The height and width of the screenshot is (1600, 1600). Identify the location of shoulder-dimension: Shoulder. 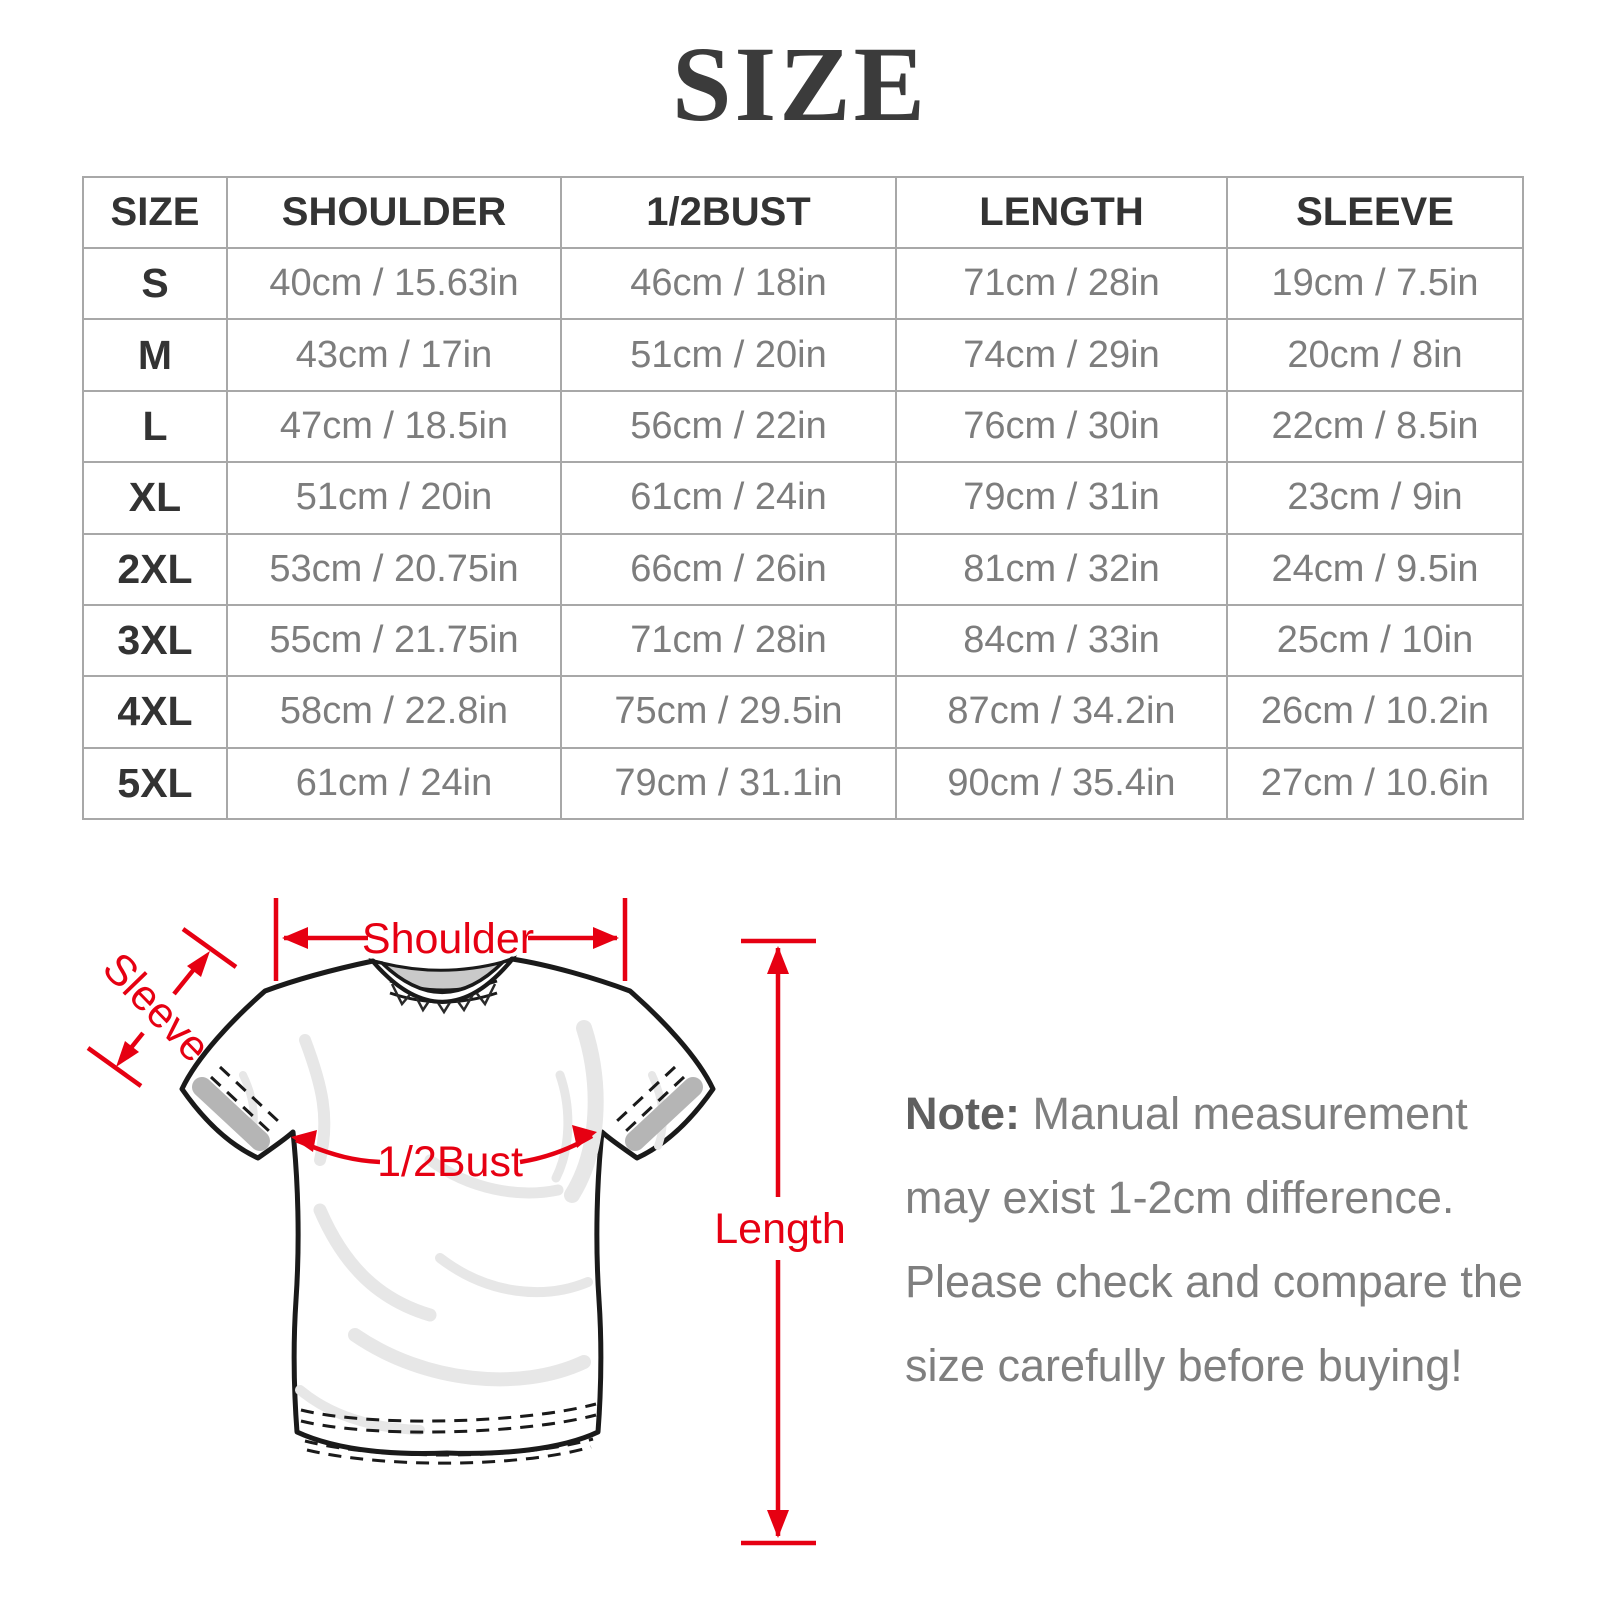
(450, 939).